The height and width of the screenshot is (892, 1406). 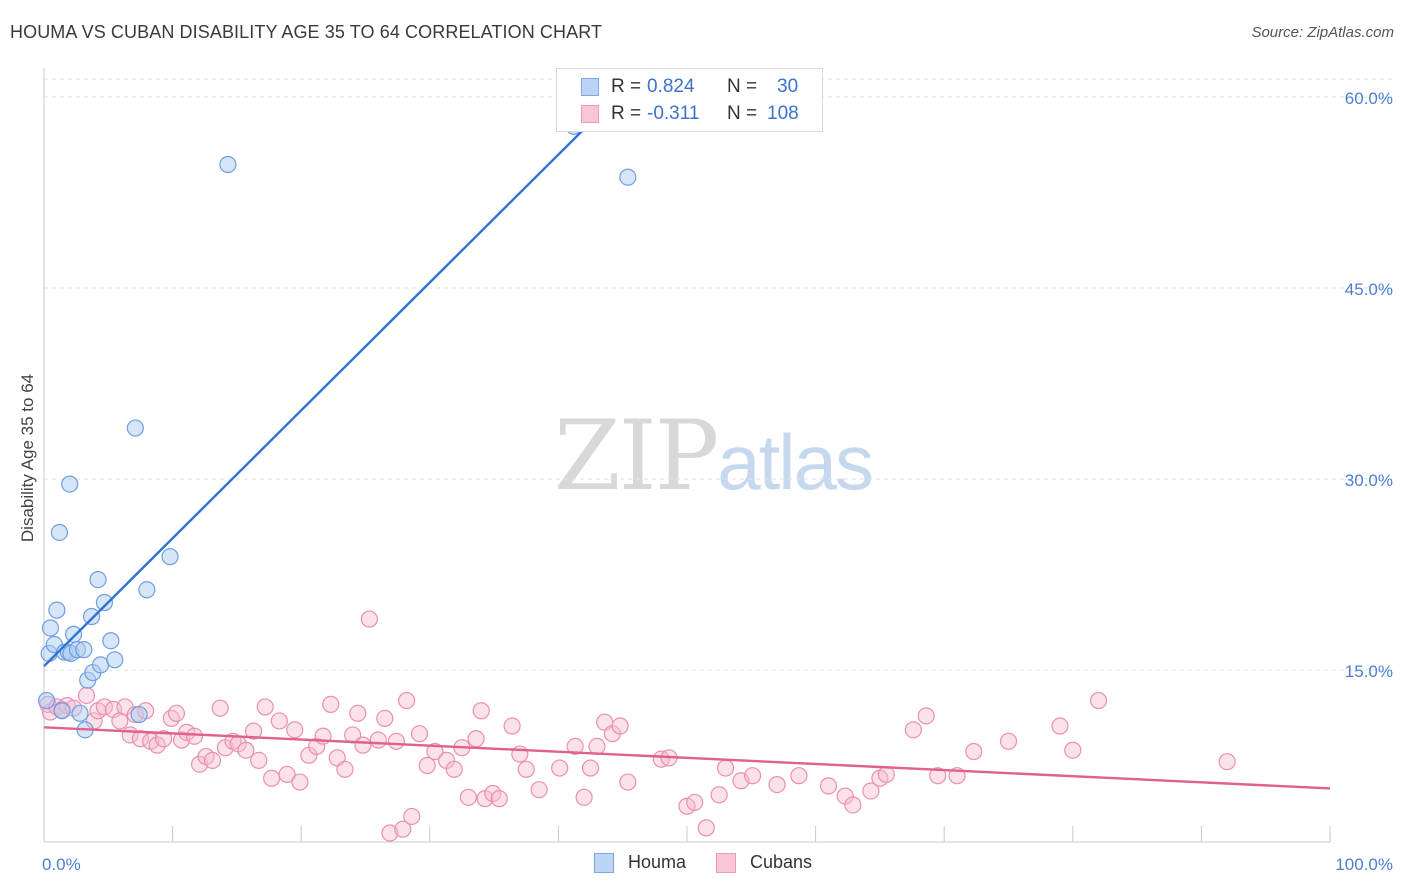 What do you see at coordinates (671, 86) in the screenshot?
I see `houma-r-value: 0.824` at bounding box center [671, 86].